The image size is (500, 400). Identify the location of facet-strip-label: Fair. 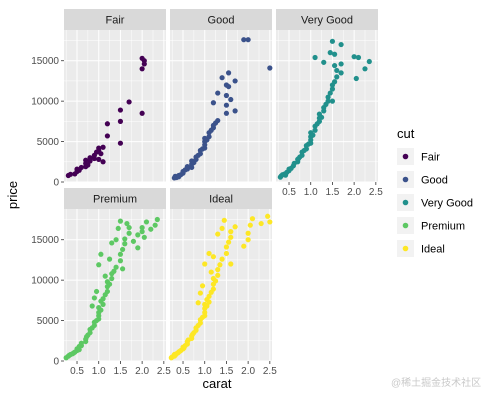
(115, 21).